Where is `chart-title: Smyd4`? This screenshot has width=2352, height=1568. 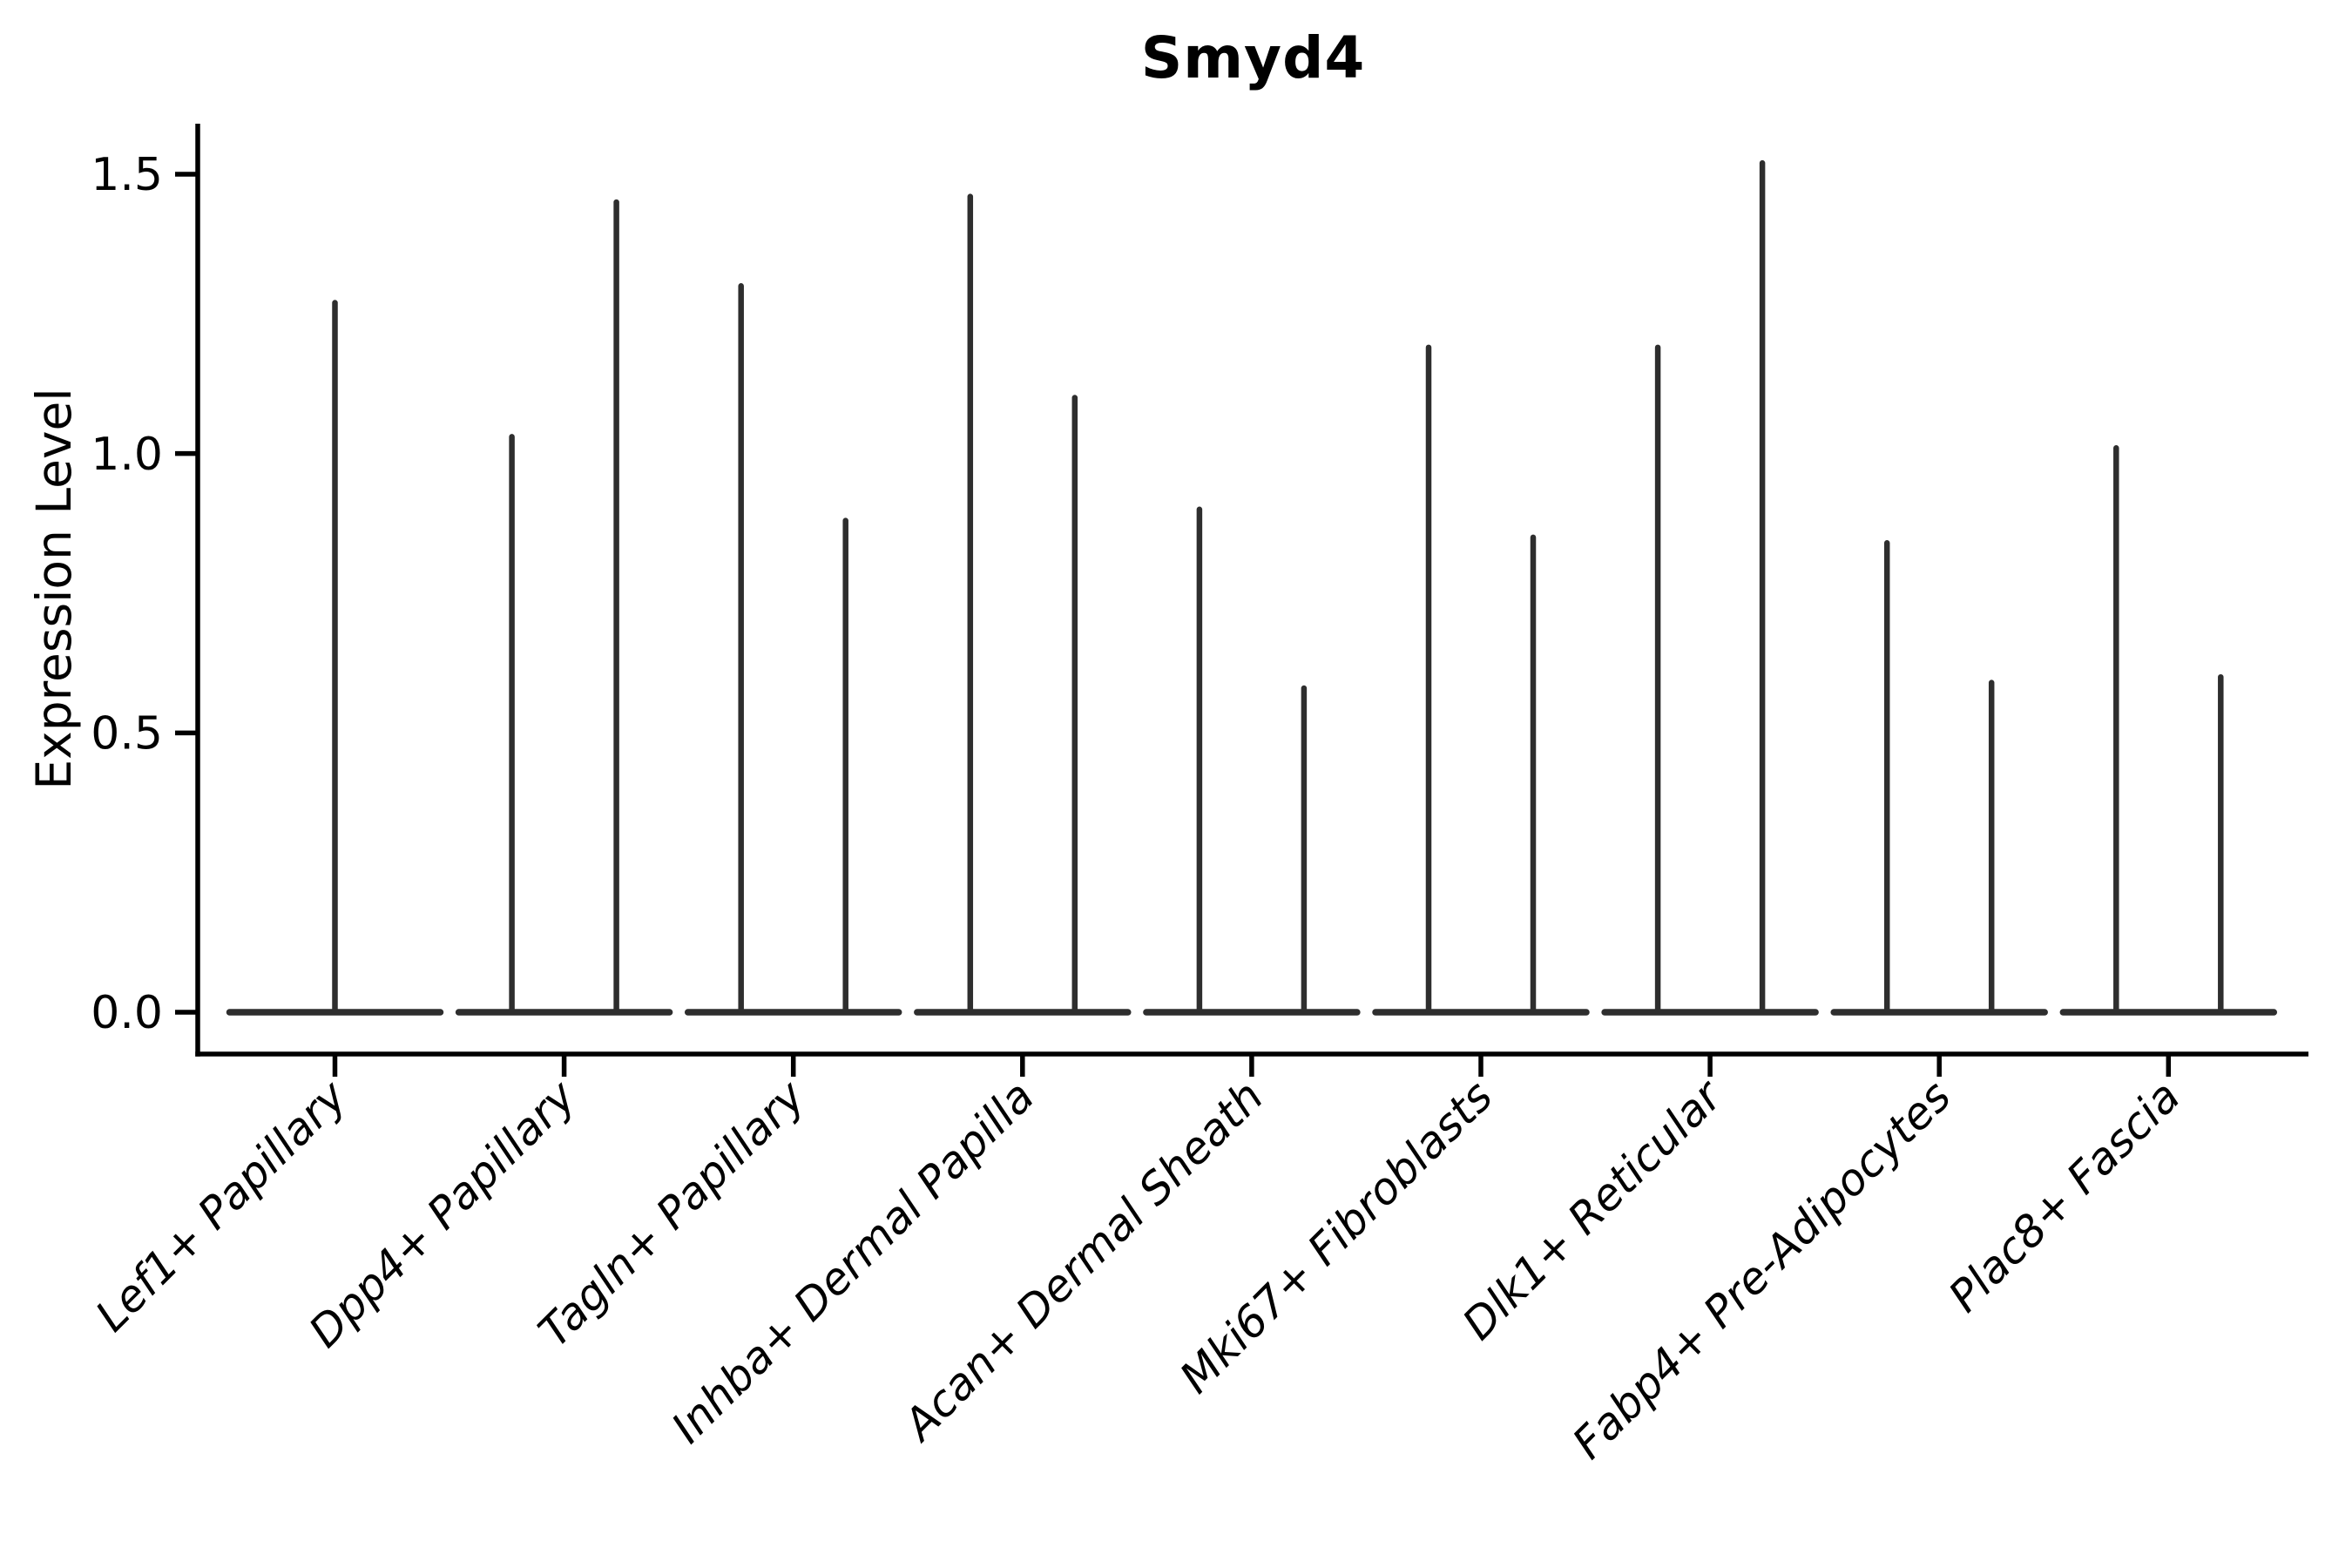
chart-title: Smyd4 is located at coordinates (1253, 58).